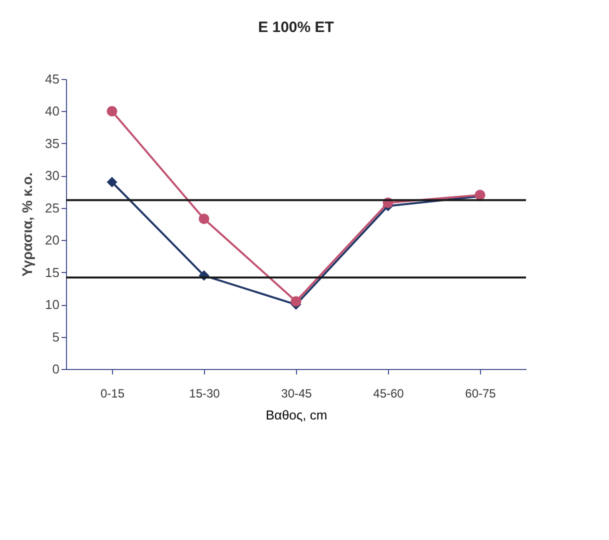 The image size is (609, 540). I want to click on y-tick-label: 15, so click(52, 272).